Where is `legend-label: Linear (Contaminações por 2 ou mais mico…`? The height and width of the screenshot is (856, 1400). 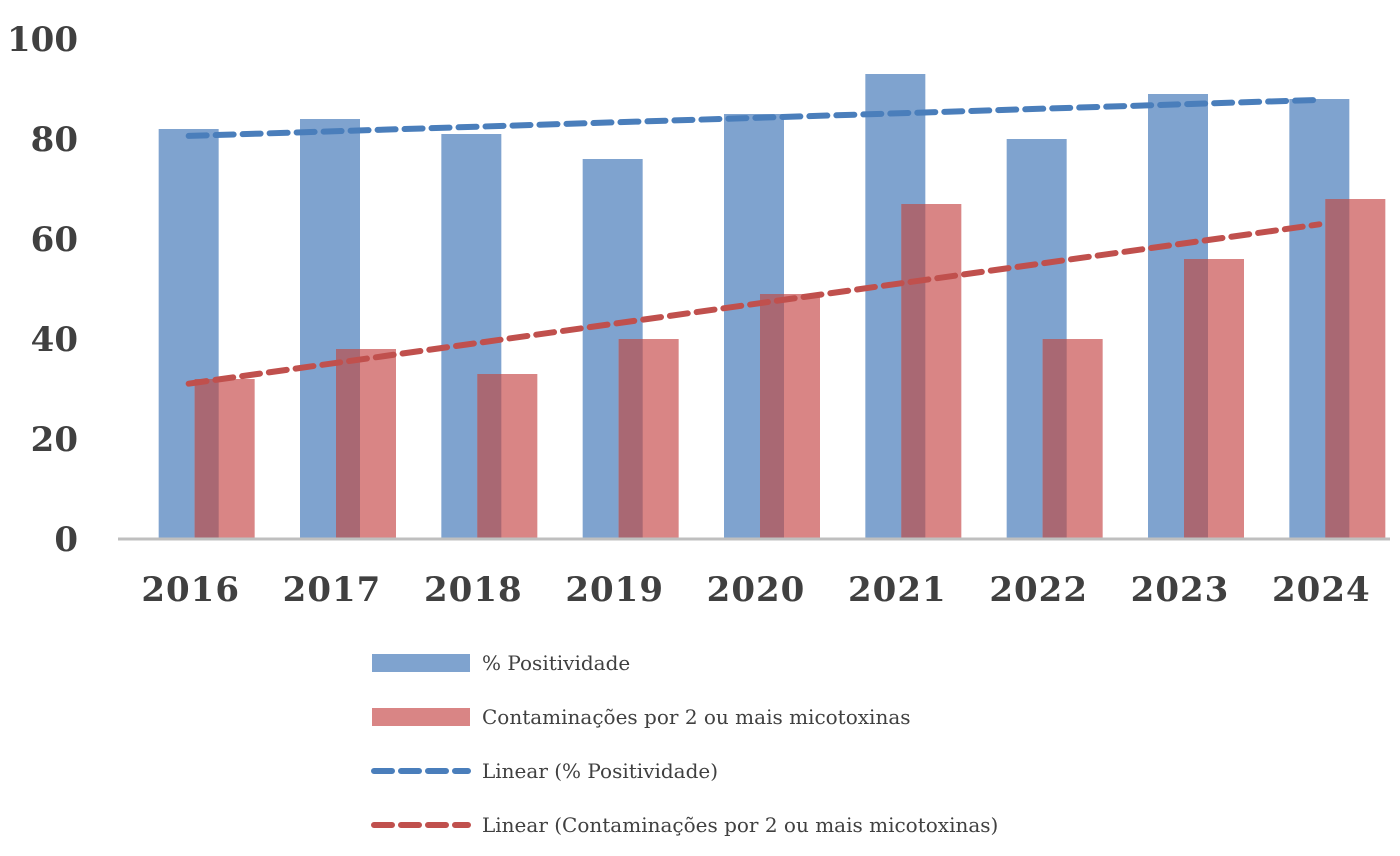
legend-label: Linear (Contaminações por 2 ou mais mico… is located at coordinates (740, 825).